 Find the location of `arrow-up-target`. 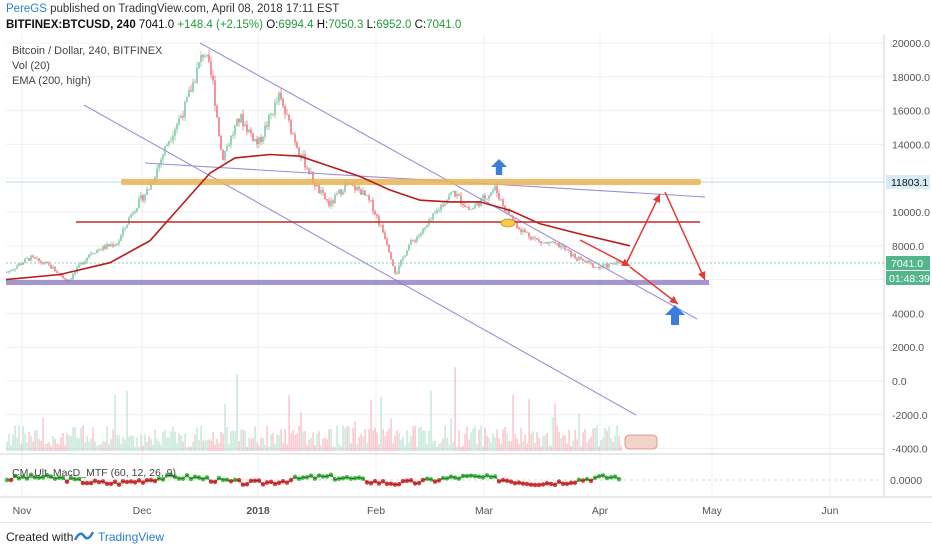

arrow-up-target is located at coordinates (642, 230).